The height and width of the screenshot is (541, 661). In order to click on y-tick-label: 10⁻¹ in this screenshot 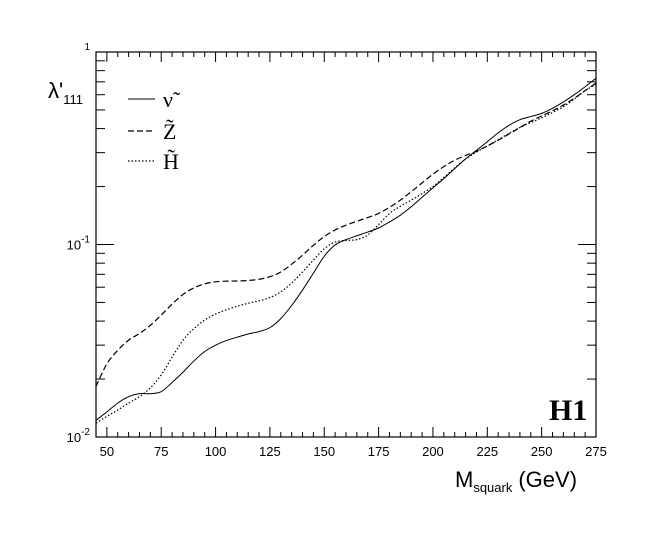, I will do `click(79, 244)`.